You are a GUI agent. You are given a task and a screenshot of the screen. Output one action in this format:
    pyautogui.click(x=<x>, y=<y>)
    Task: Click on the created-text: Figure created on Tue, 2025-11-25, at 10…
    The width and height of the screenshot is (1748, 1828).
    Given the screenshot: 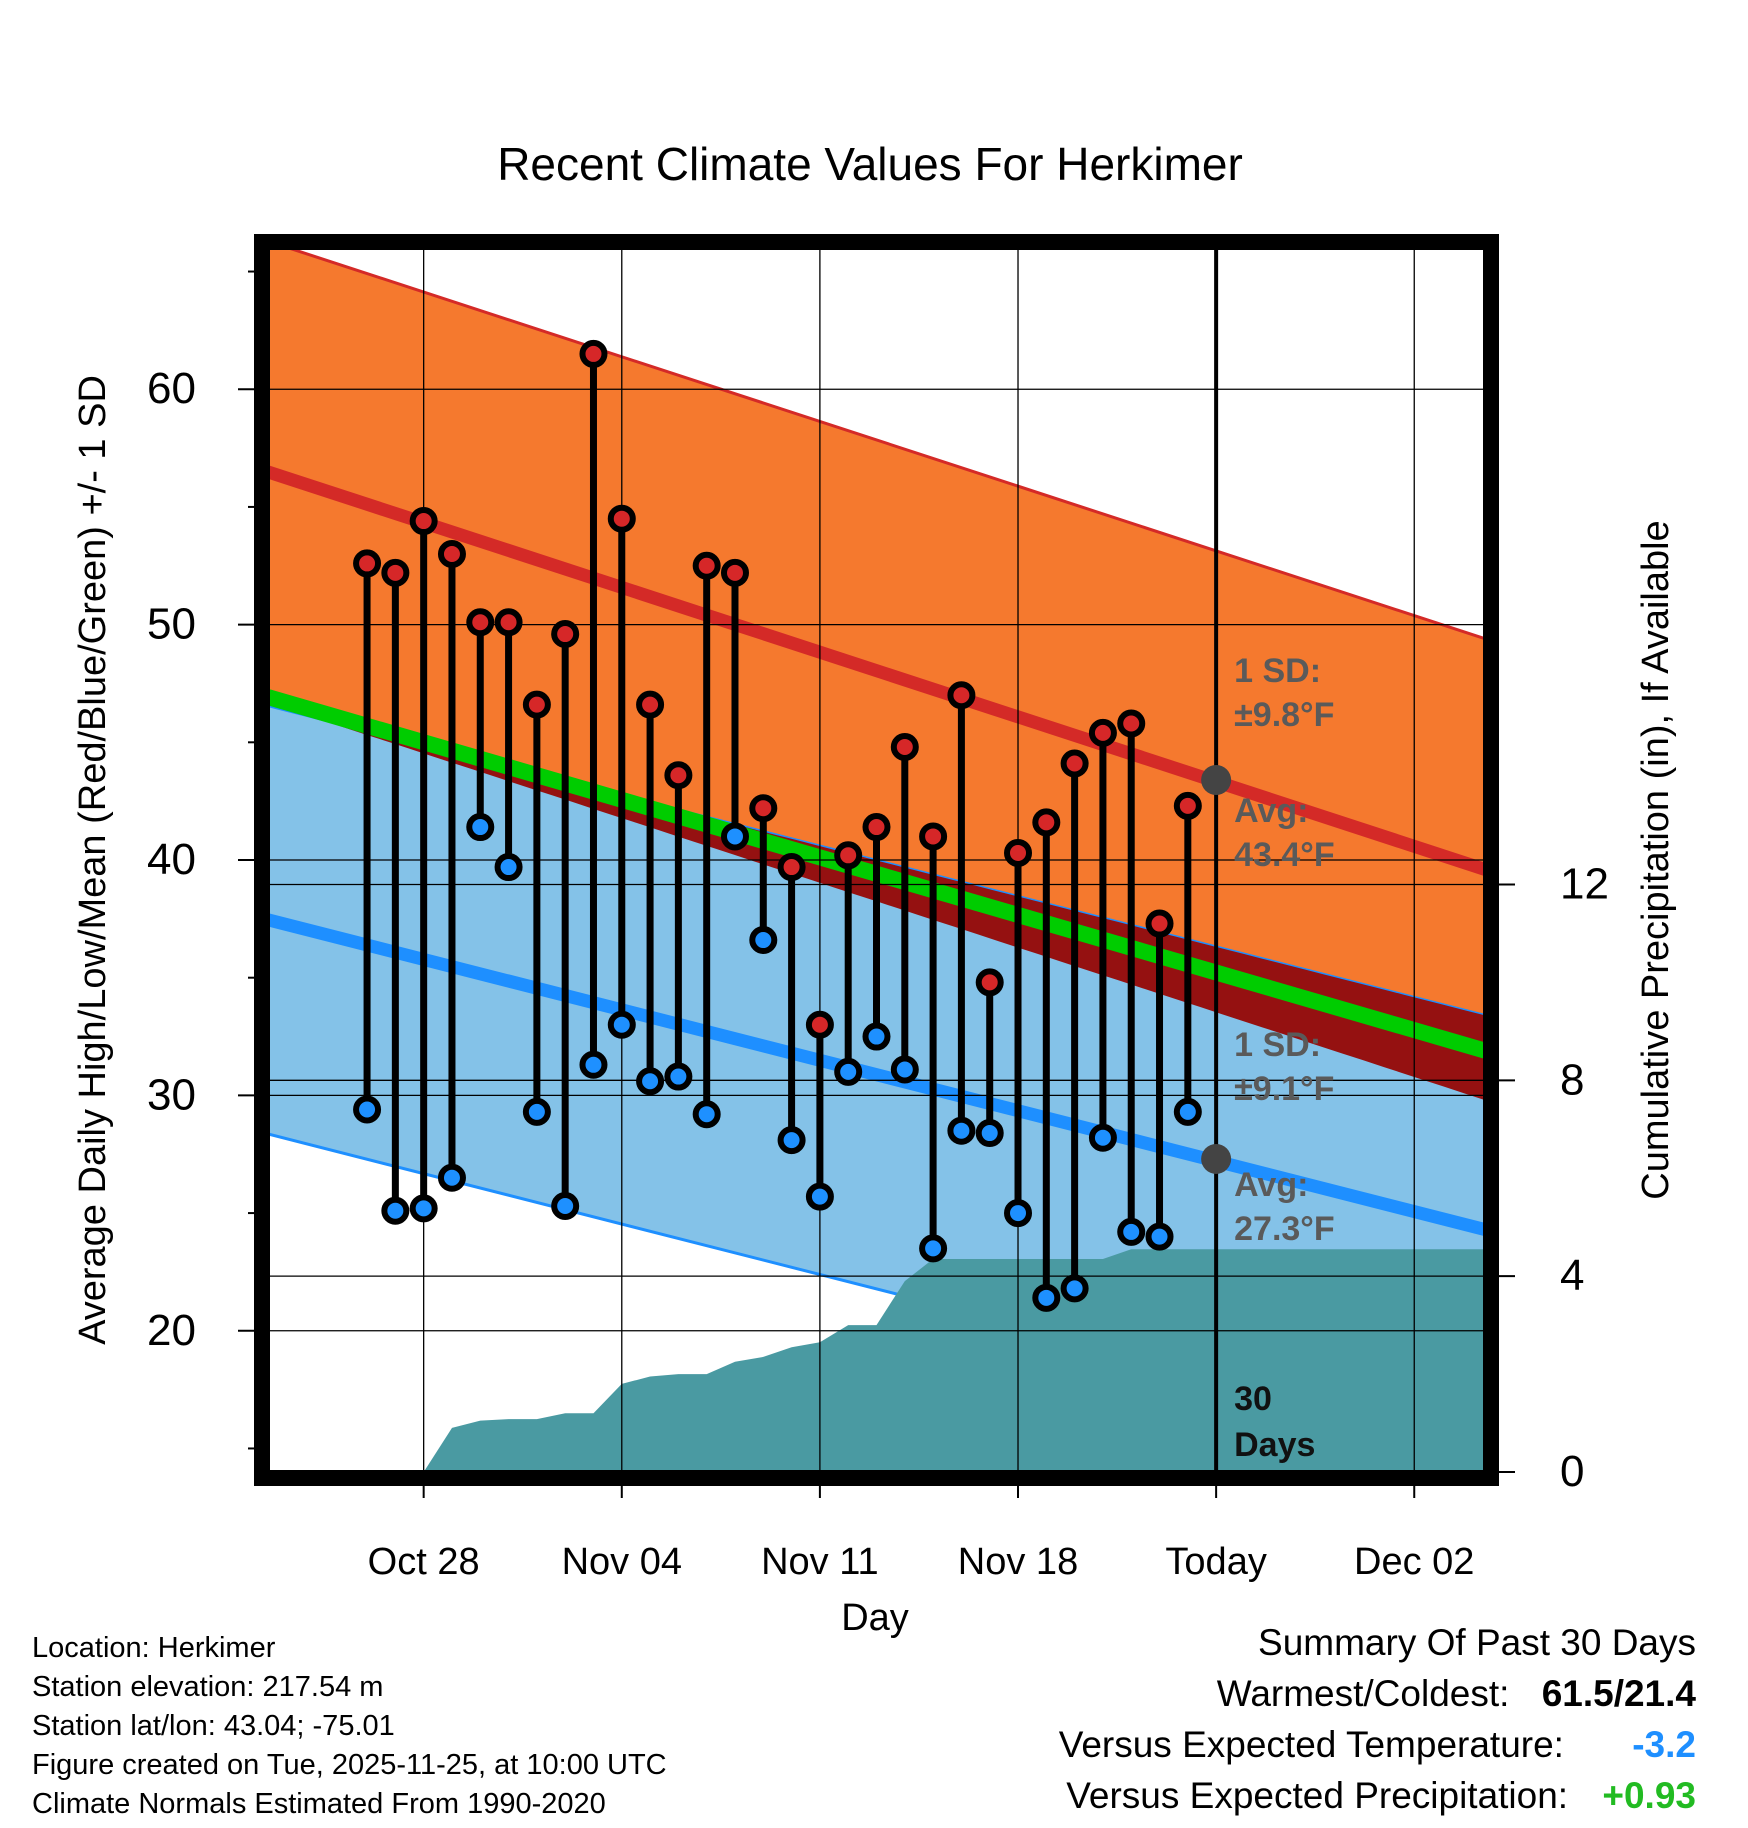 What is the action you would take?
    pyautogui.click(x=349, y=1765)
    